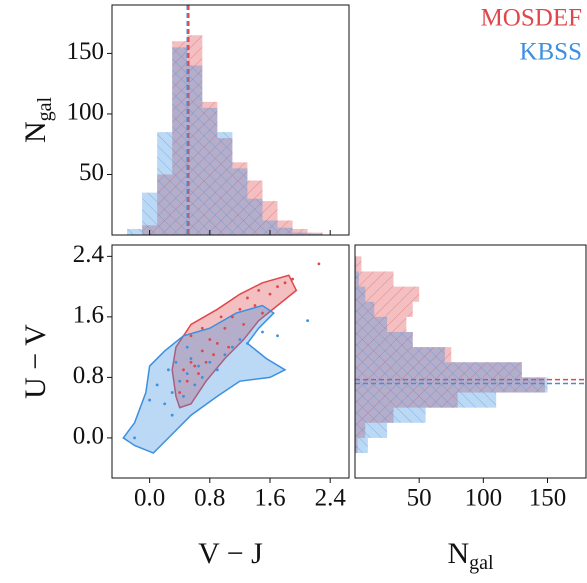 The width and height of the screenshot is (587, 583). I want to click on y-tick-label: 150, so click(86, 51).